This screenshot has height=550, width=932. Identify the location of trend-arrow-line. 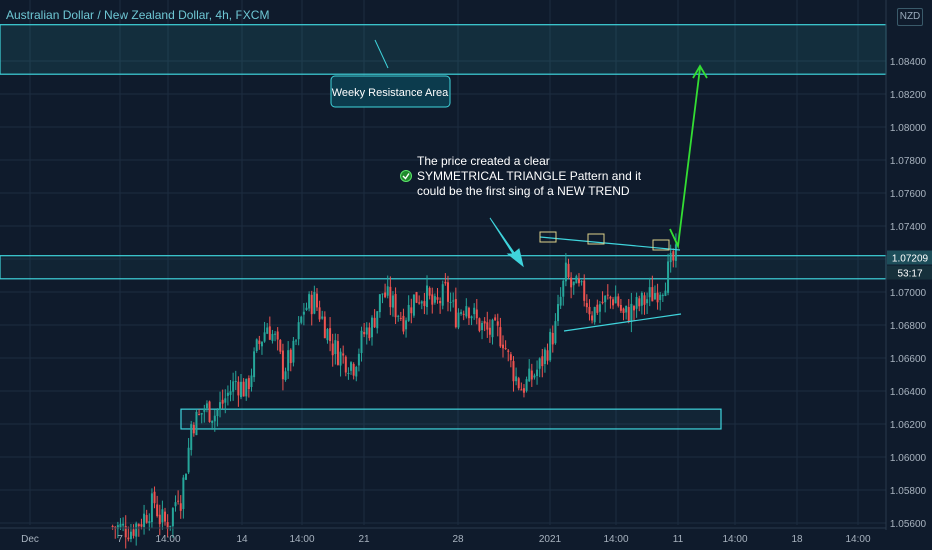
(685, 158).